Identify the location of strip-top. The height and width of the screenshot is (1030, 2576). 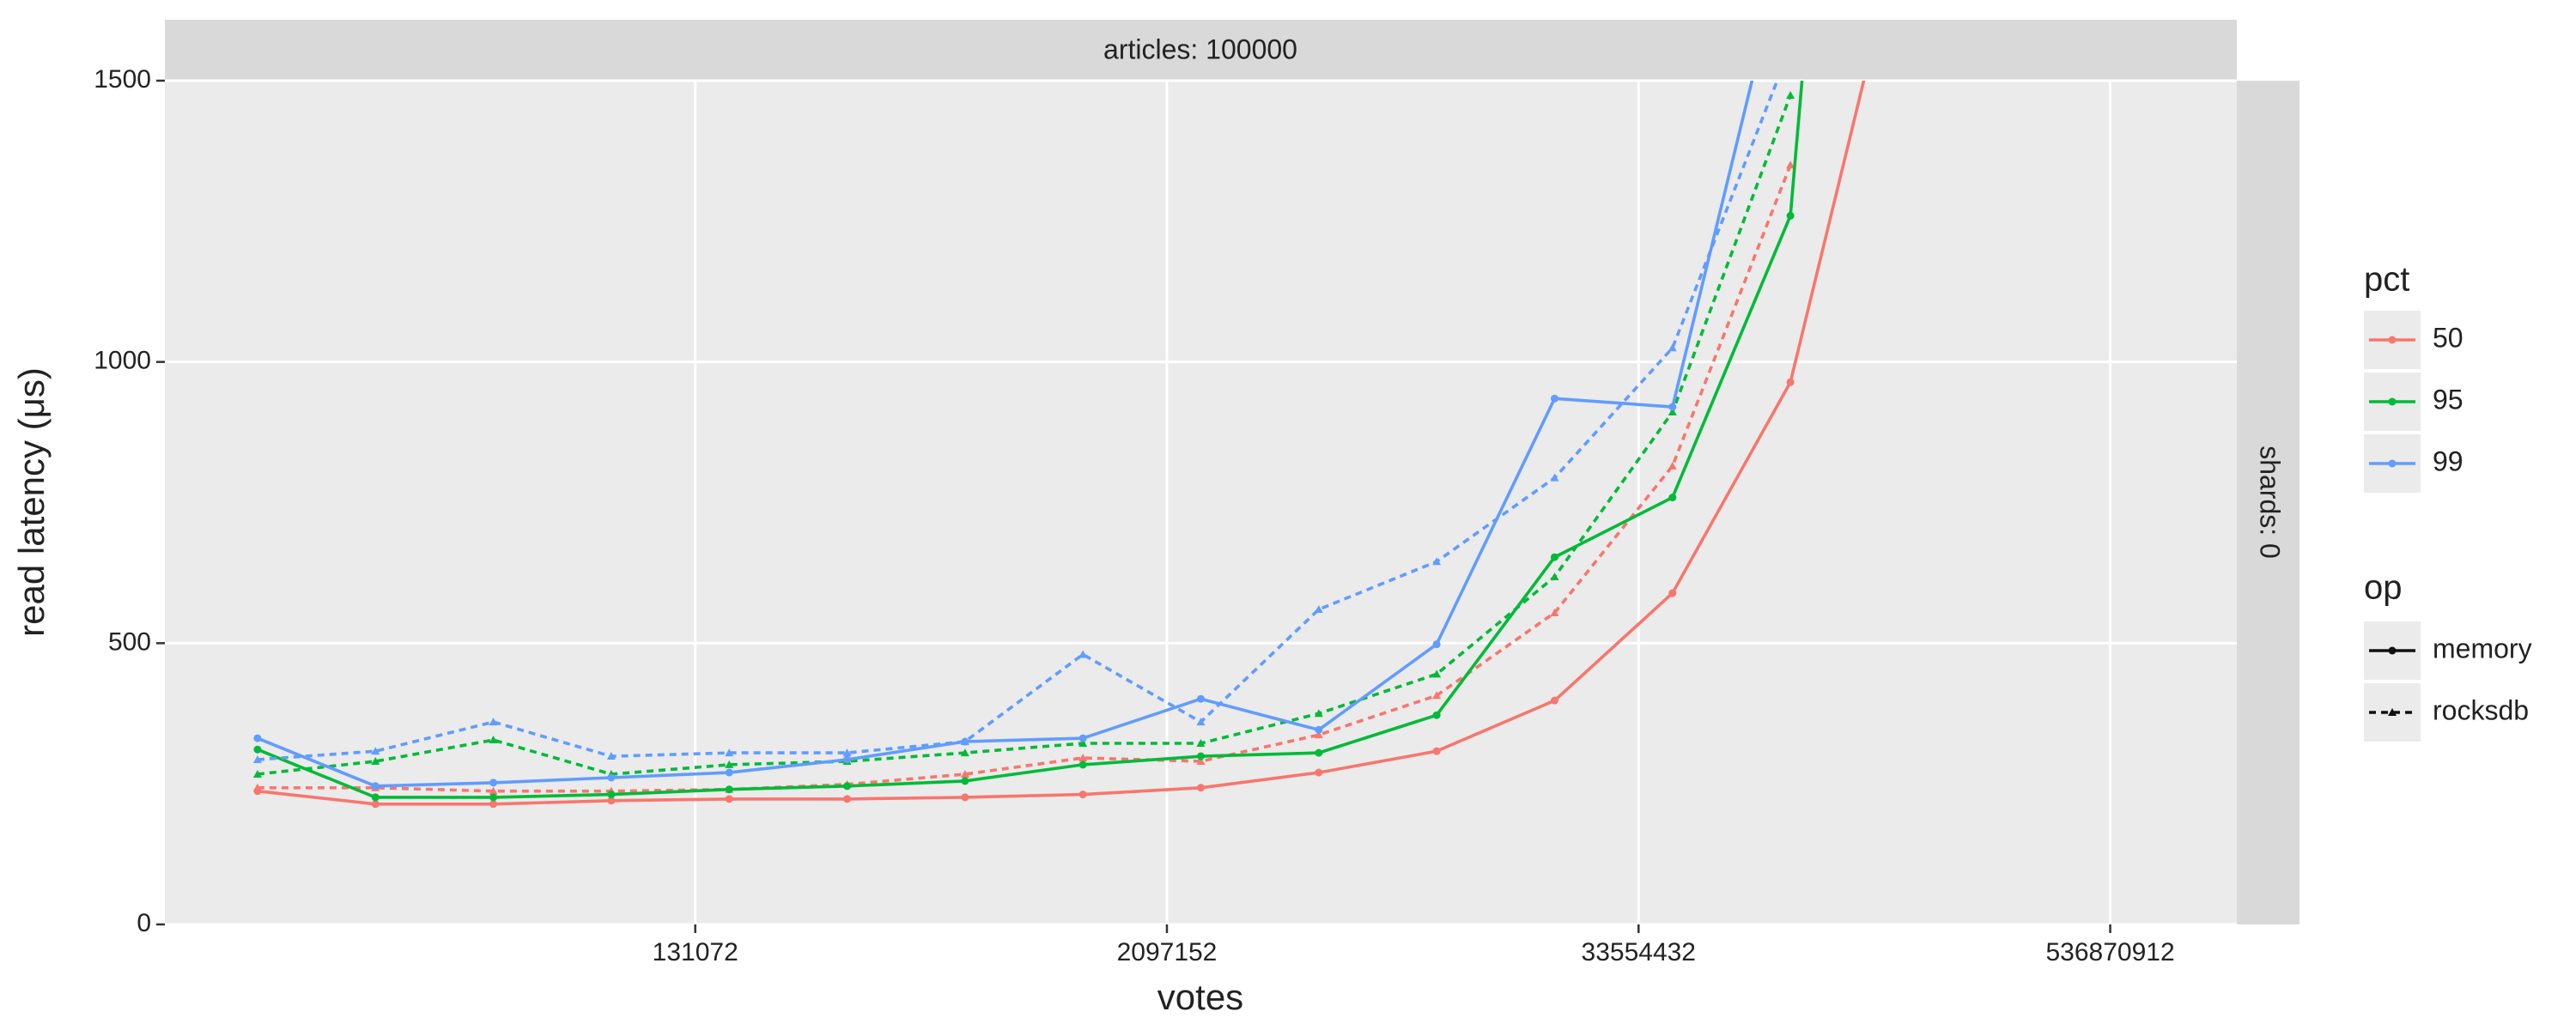
(1201, 50).